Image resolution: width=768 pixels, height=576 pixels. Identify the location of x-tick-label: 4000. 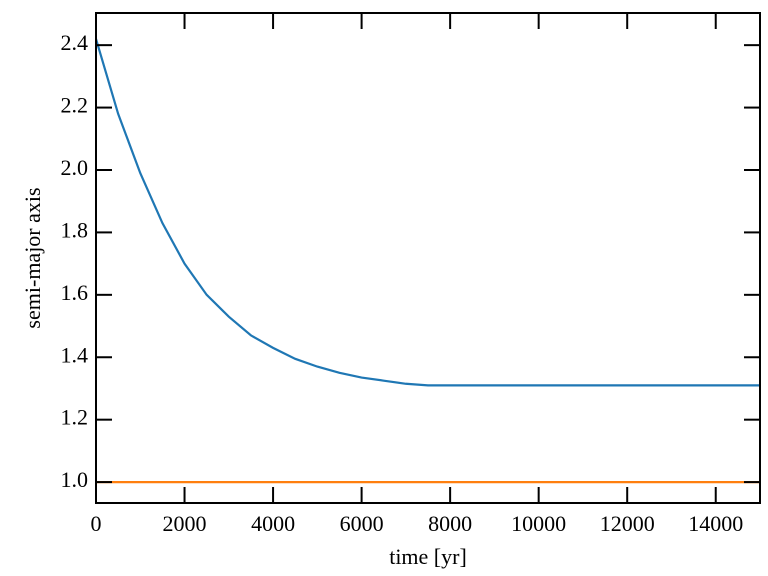
(273, 523).